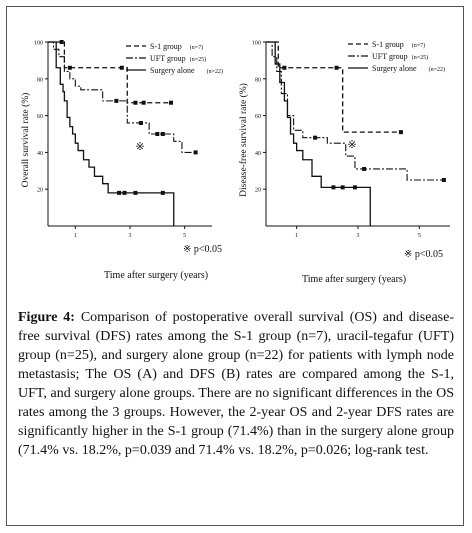 This screenshot has height=533, width=472. I want to click on x-axis-title-os: Time after surgery (years), so click(156, 275).